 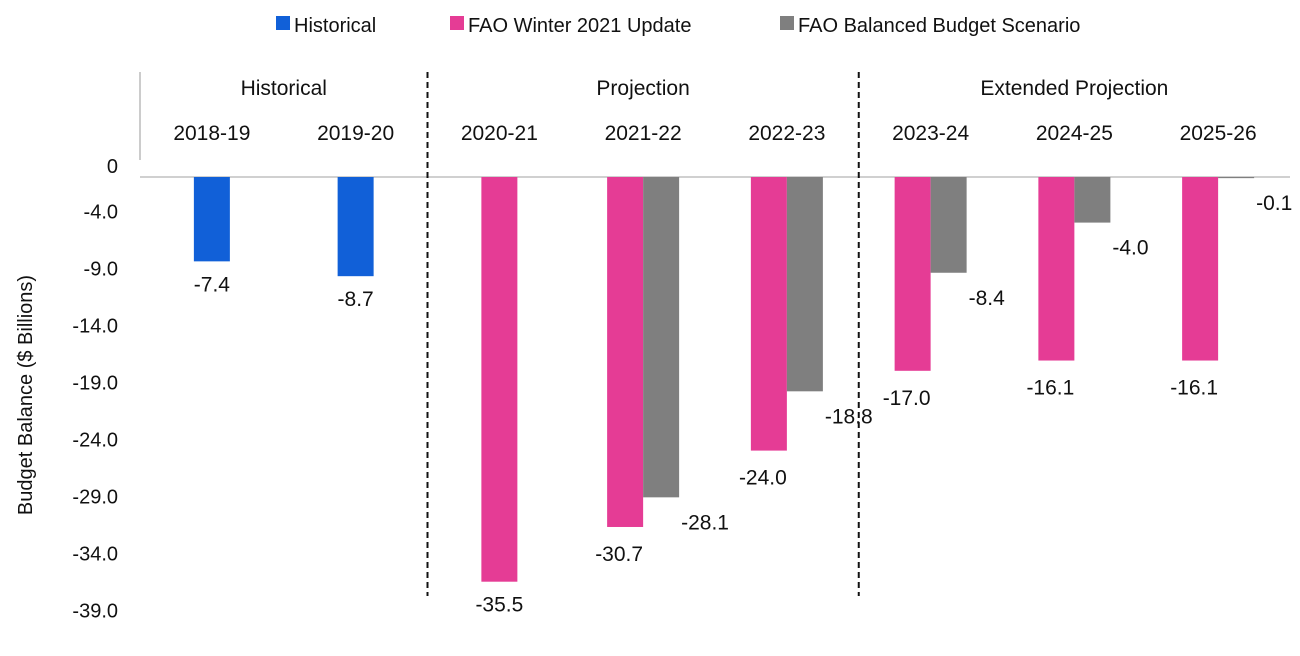 What do you see at coordinates (112, 167) in the screenshot?
I see `y-tick-label: 0` at bounding box center [112, 167].